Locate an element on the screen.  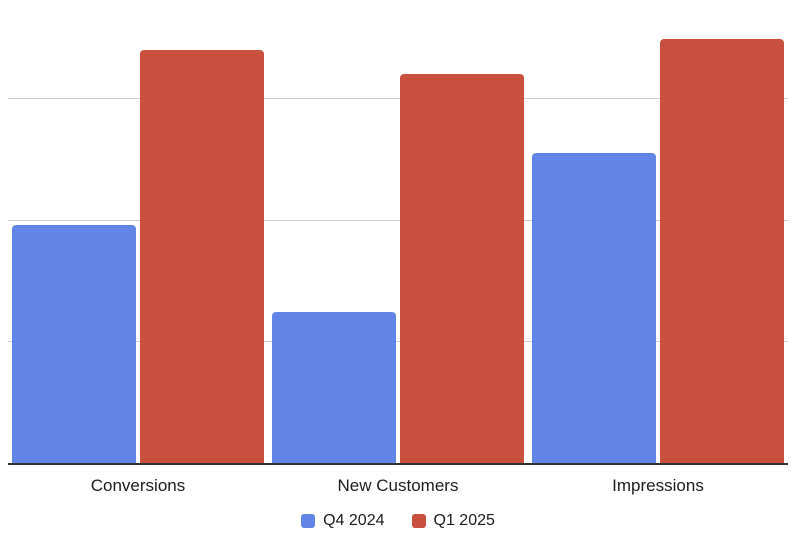
legend-label-q4-2024: Q4 2024 is located at coordinates (354, 520).